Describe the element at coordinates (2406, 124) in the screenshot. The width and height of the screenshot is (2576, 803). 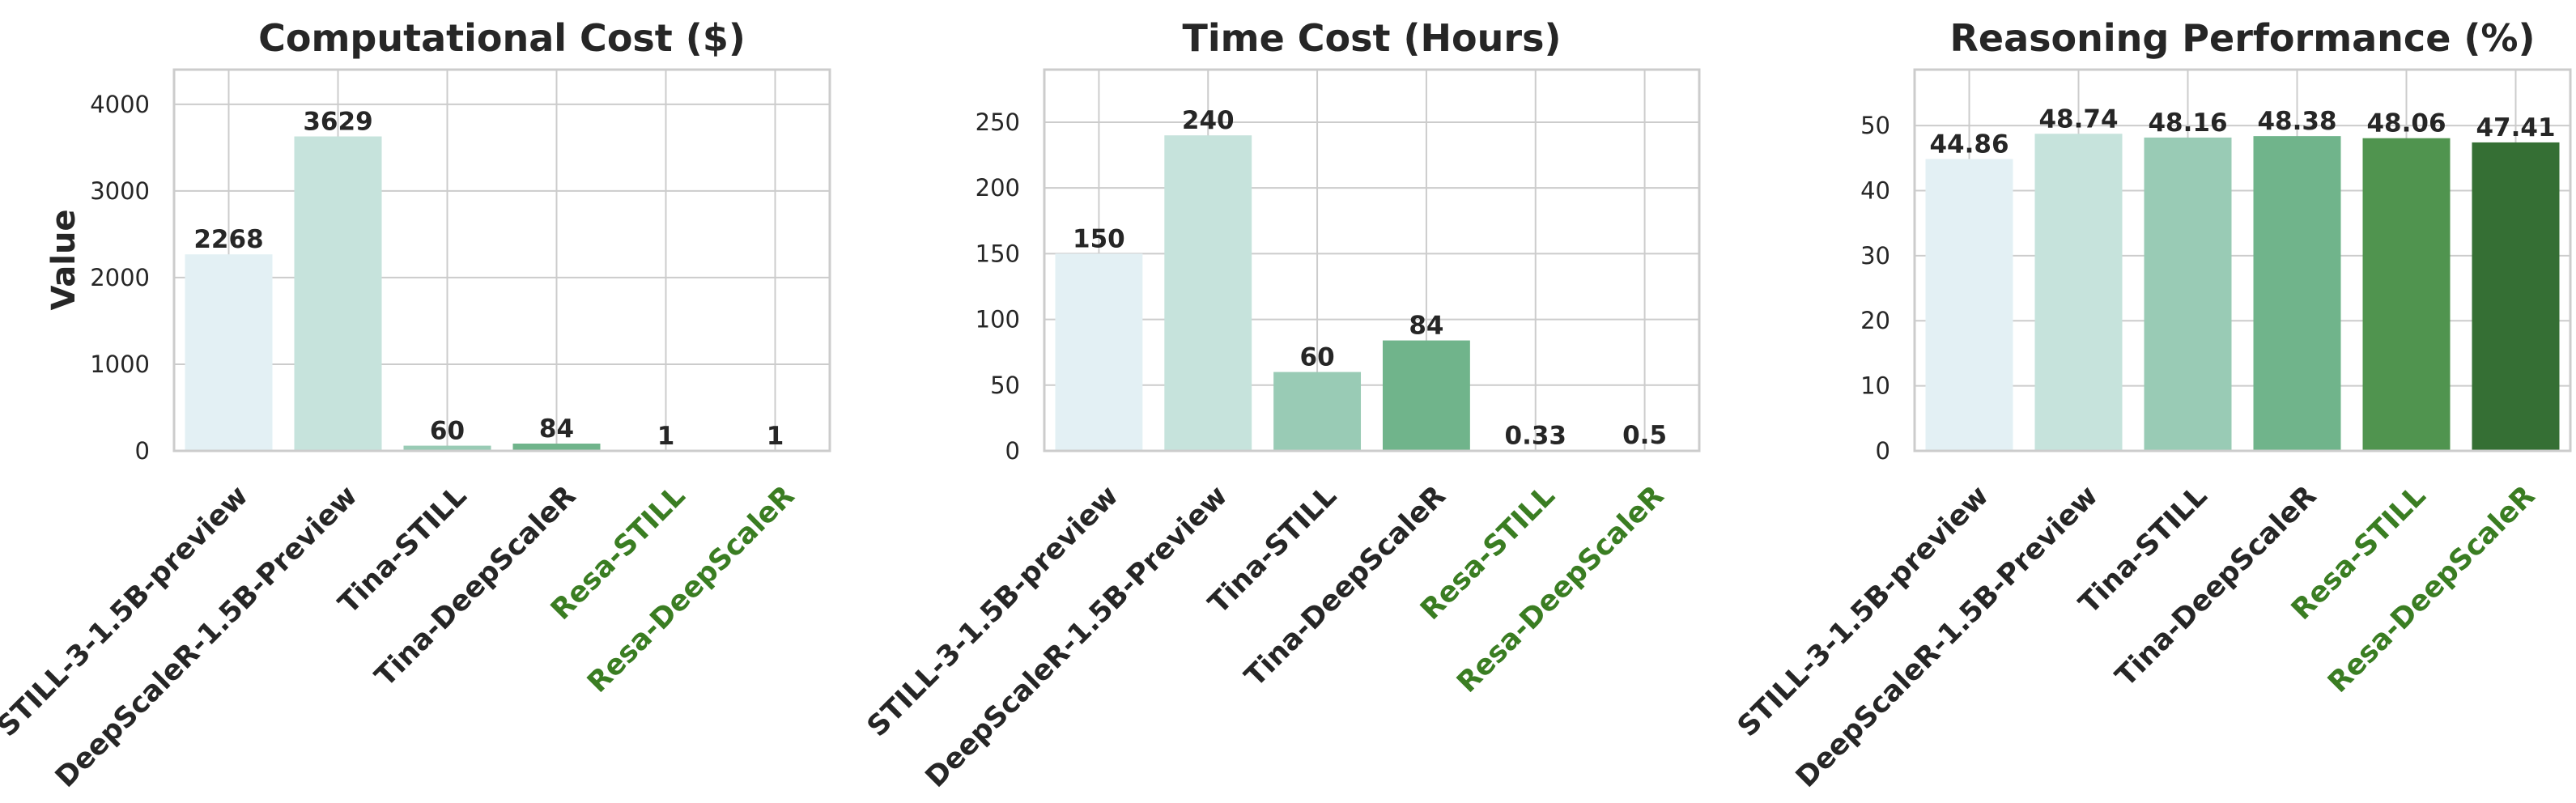
I see `data-label: 48.06` at that location.